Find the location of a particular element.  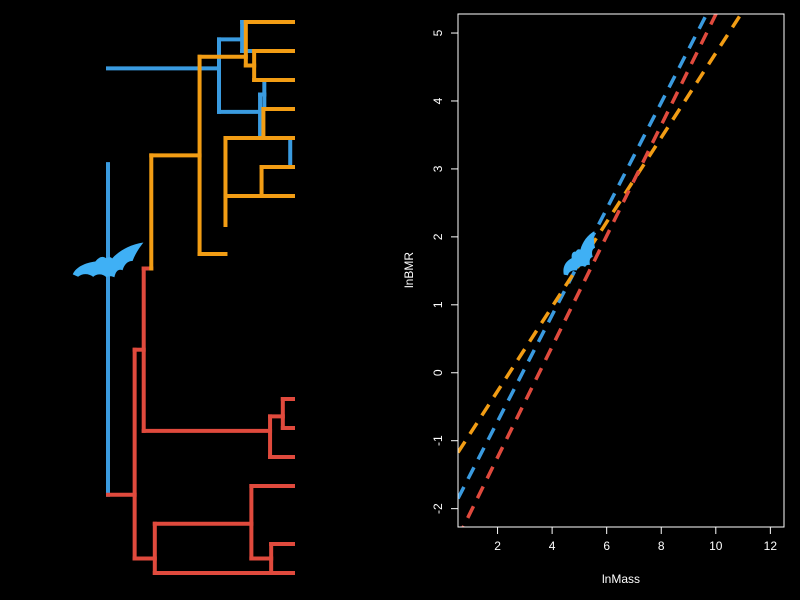

x-tick-label: 4 is located at coordinates (552, 546).